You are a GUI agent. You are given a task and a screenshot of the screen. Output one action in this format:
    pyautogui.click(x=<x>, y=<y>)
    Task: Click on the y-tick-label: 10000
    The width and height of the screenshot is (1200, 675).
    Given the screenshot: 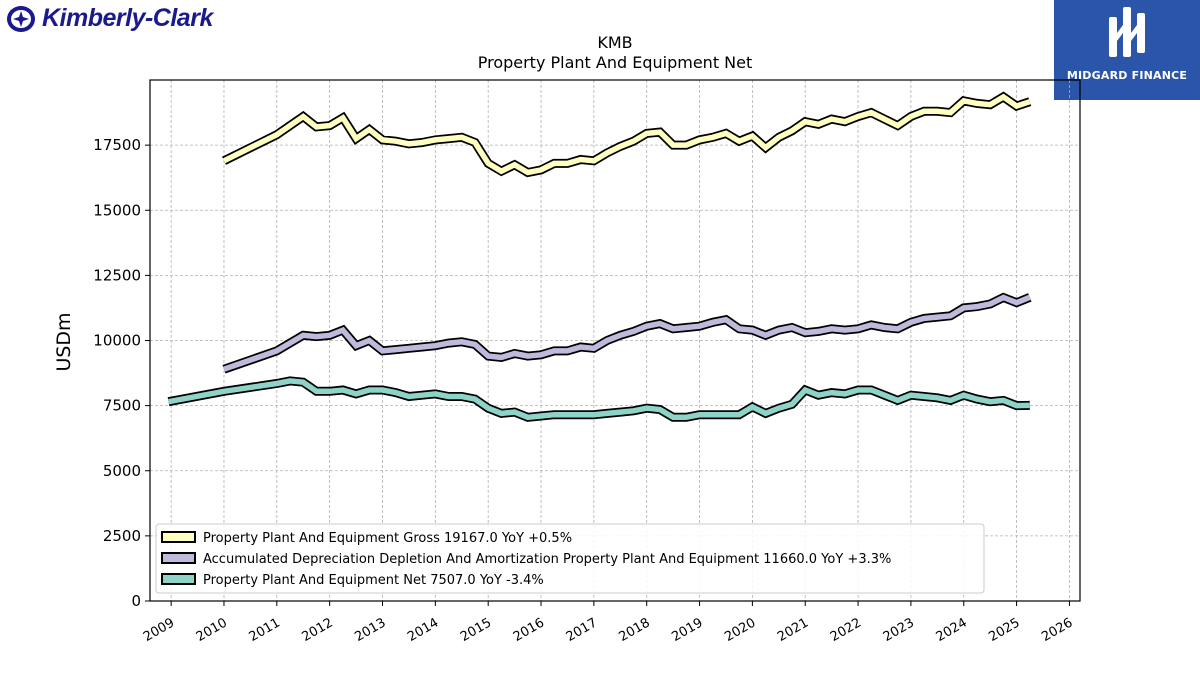 What is the action you would take?
    pyautogui.click(x=117, y=341)
    